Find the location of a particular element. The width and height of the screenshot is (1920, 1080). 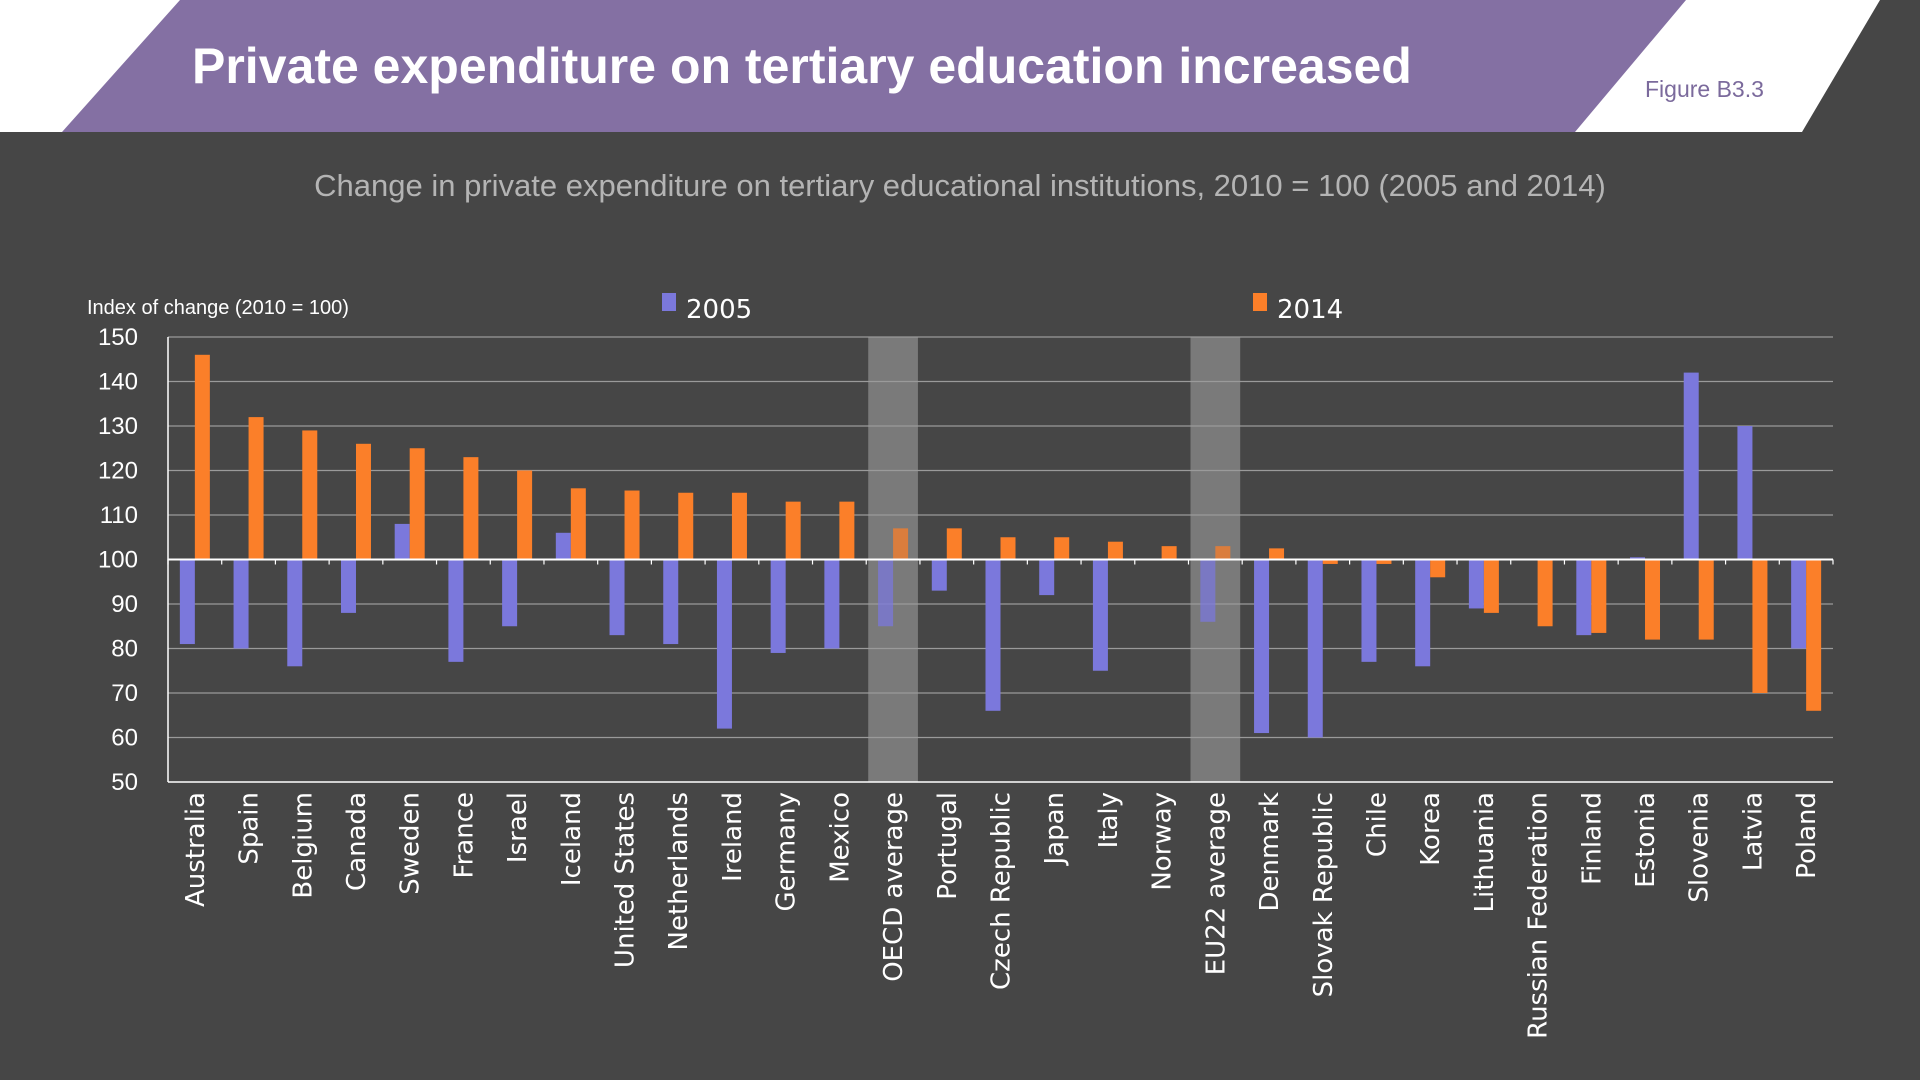

bar-2005-portugal is located at coordinates (939, 575).